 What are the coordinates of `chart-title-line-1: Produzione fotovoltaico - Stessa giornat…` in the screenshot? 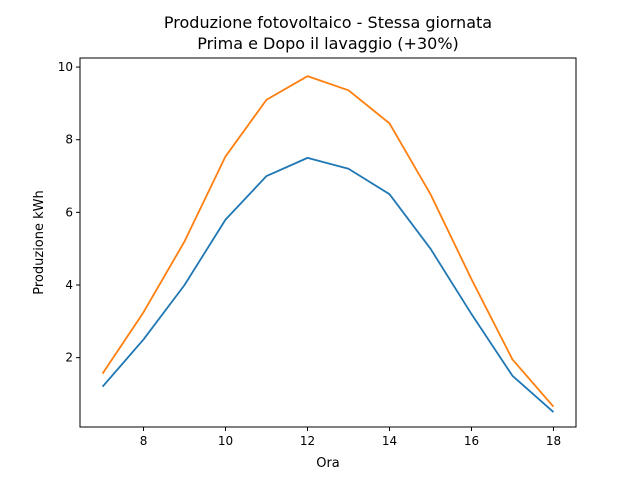 It's located at (328, 22).